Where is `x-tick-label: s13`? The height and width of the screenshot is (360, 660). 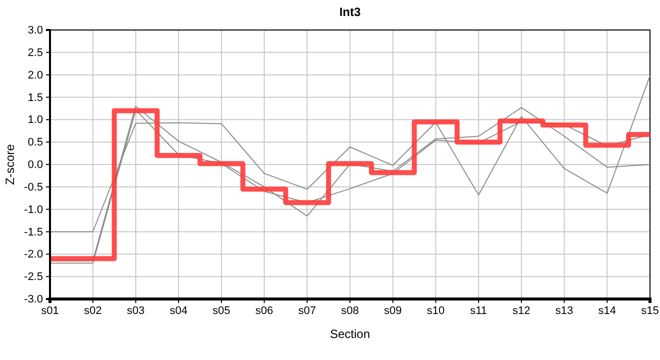 x-tick-label: s13 is located at coordinates (564, 310).